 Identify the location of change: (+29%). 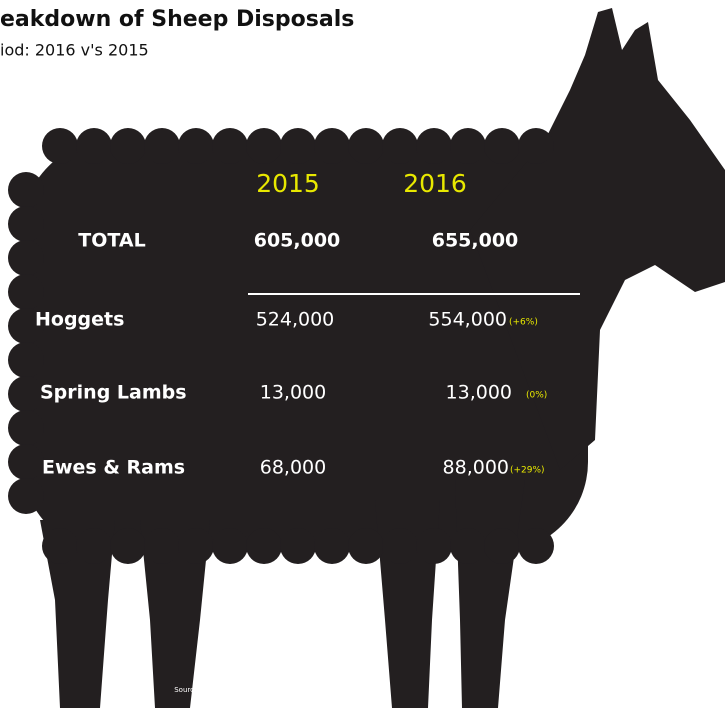
(527, 471).